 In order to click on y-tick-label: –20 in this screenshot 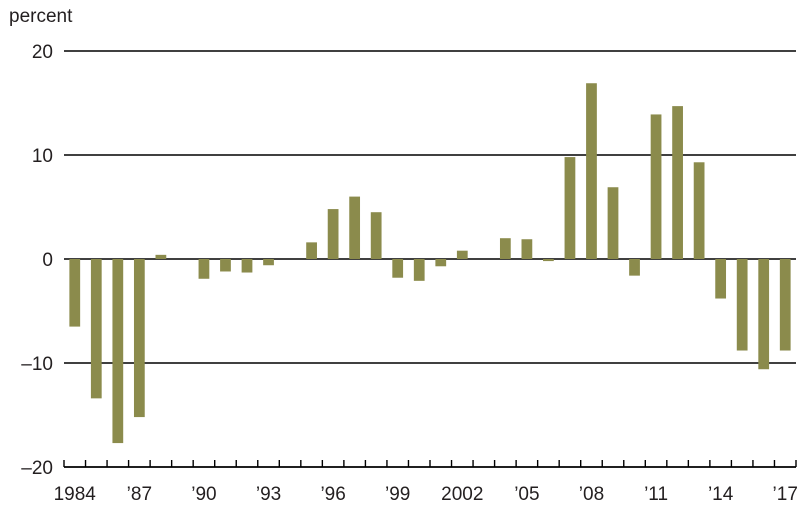, I will do `click(37, 468)`.